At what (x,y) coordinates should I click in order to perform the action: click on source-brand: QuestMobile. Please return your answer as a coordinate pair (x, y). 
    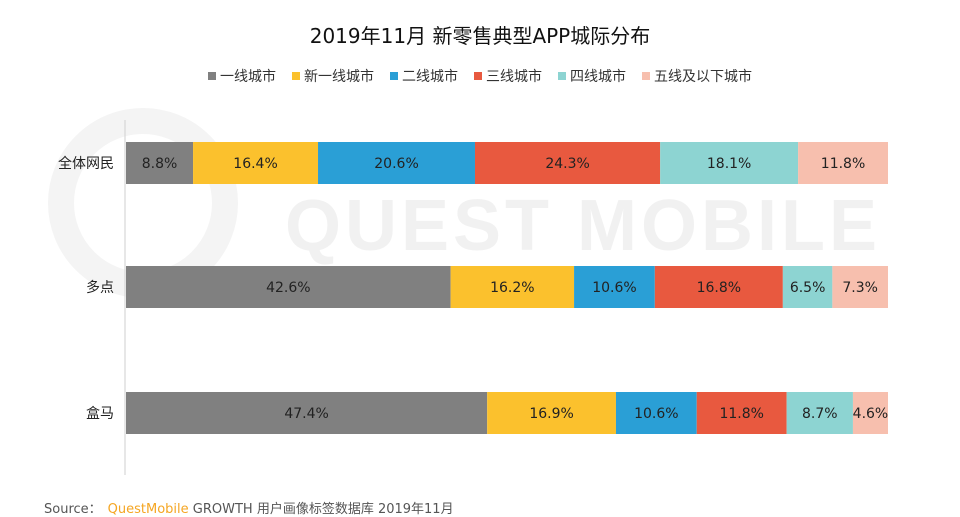
    Looking at the image, I should click on (148, 509).